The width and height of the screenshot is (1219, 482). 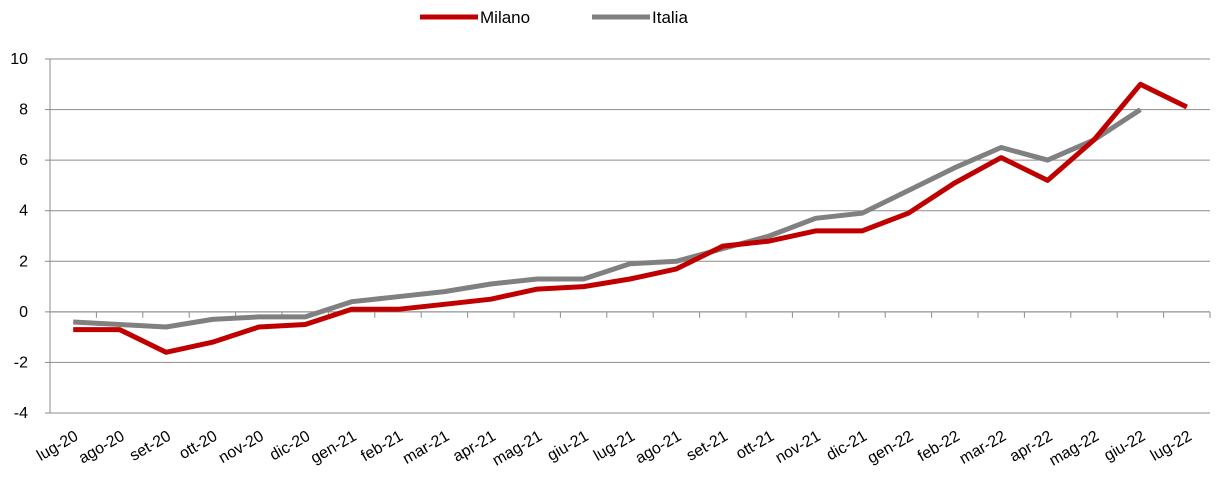 What do you see at coordinates (57, 446) in the screenshot?
I see `x-tick-label: lug-20` at bounding box center [57, 446].